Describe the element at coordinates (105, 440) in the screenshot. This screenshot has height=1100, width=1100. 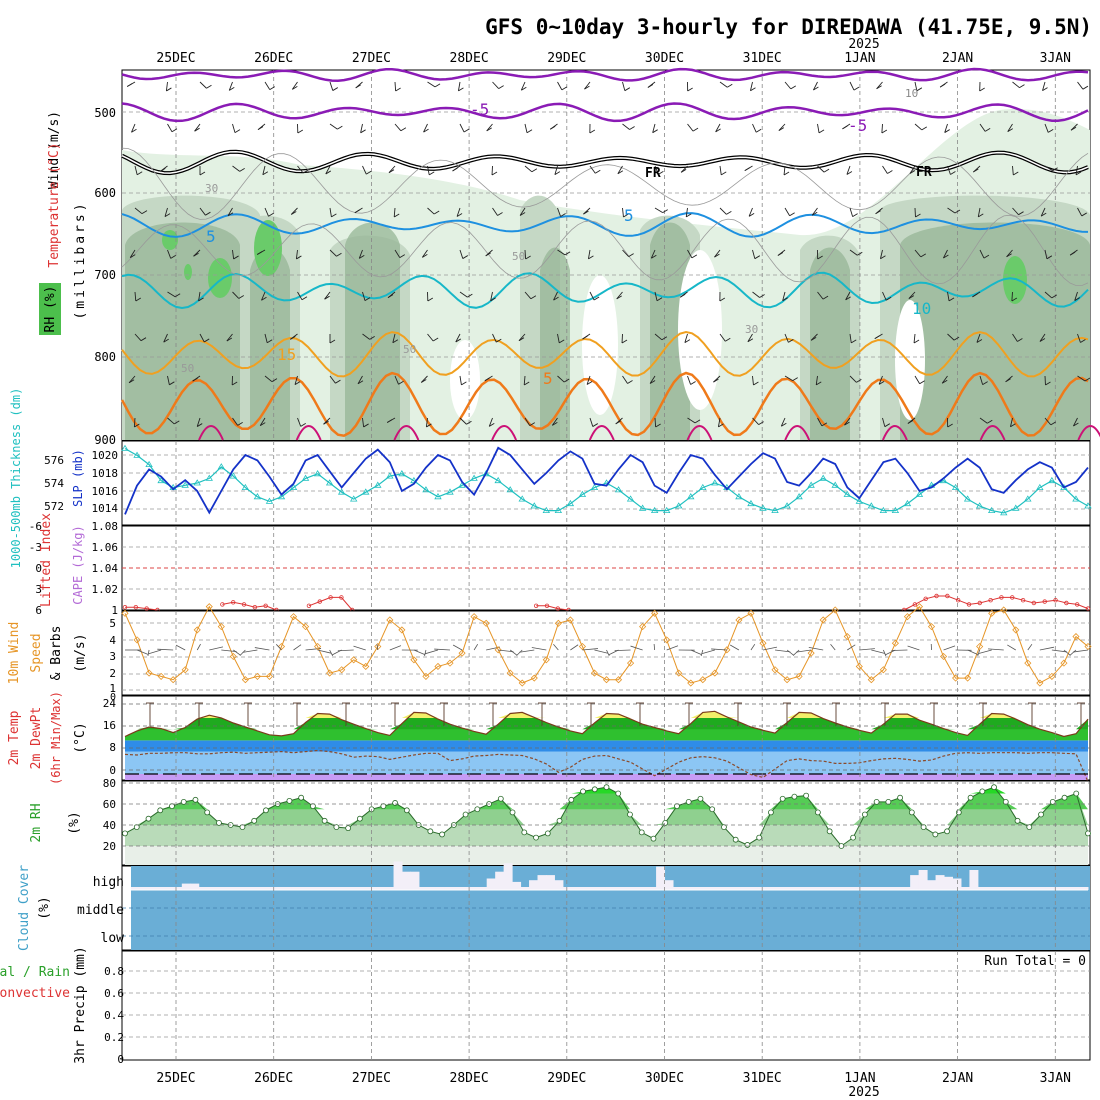
I see `y-tick: 900` at that location.